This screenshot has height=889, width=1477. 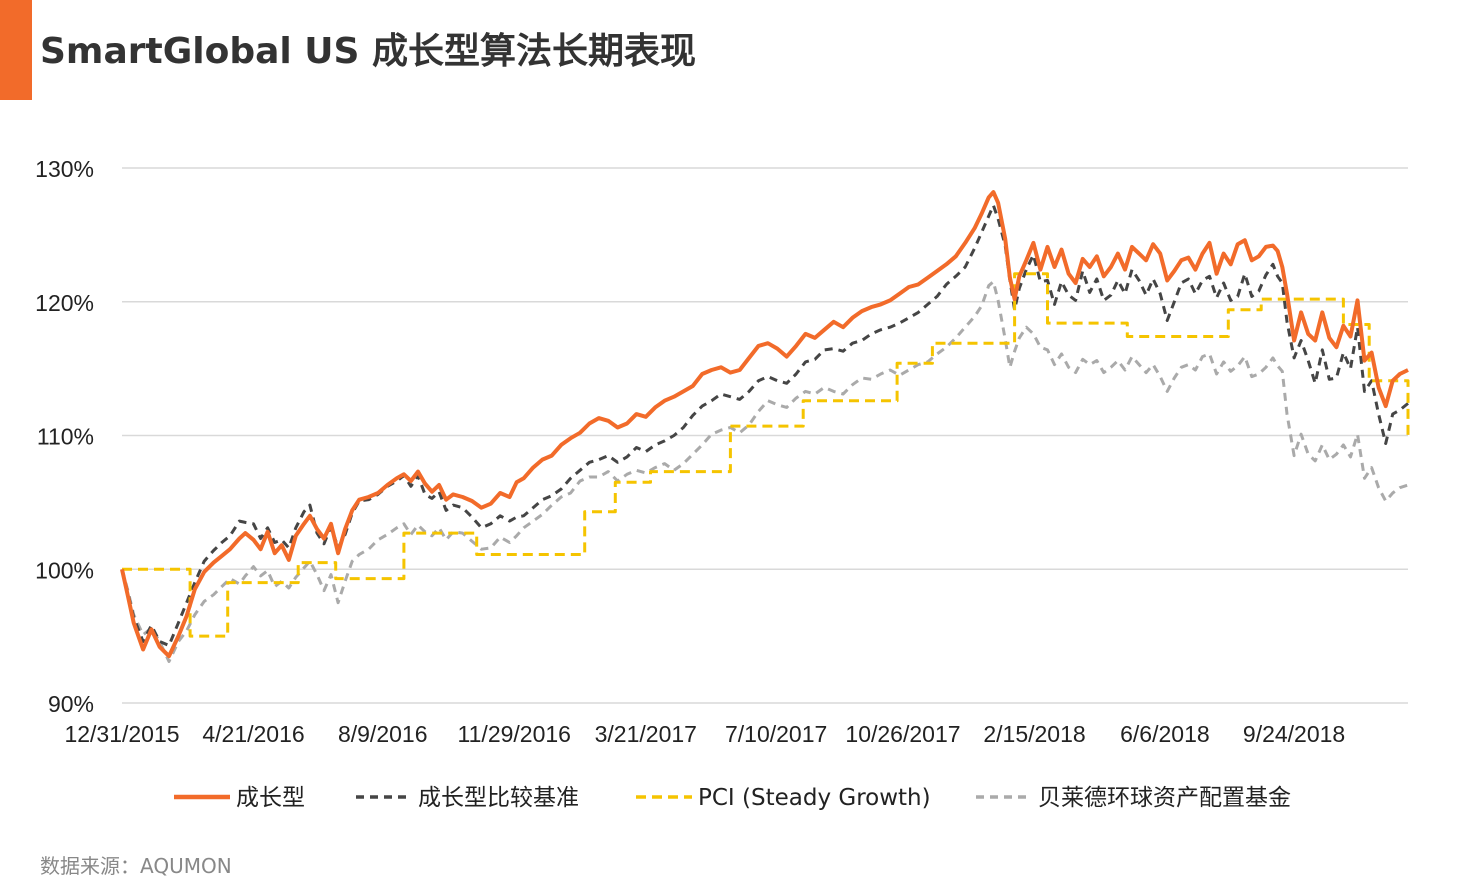 I want to click on y-tick-label: 90%, so click(x=71, y=704).